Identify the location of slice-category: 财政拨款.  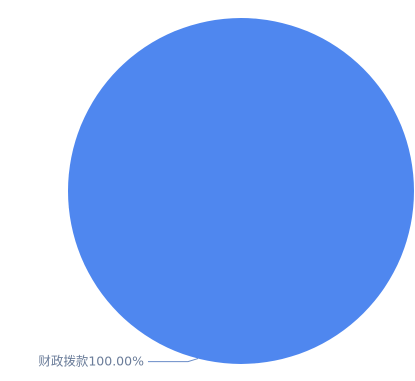
(63, 360).